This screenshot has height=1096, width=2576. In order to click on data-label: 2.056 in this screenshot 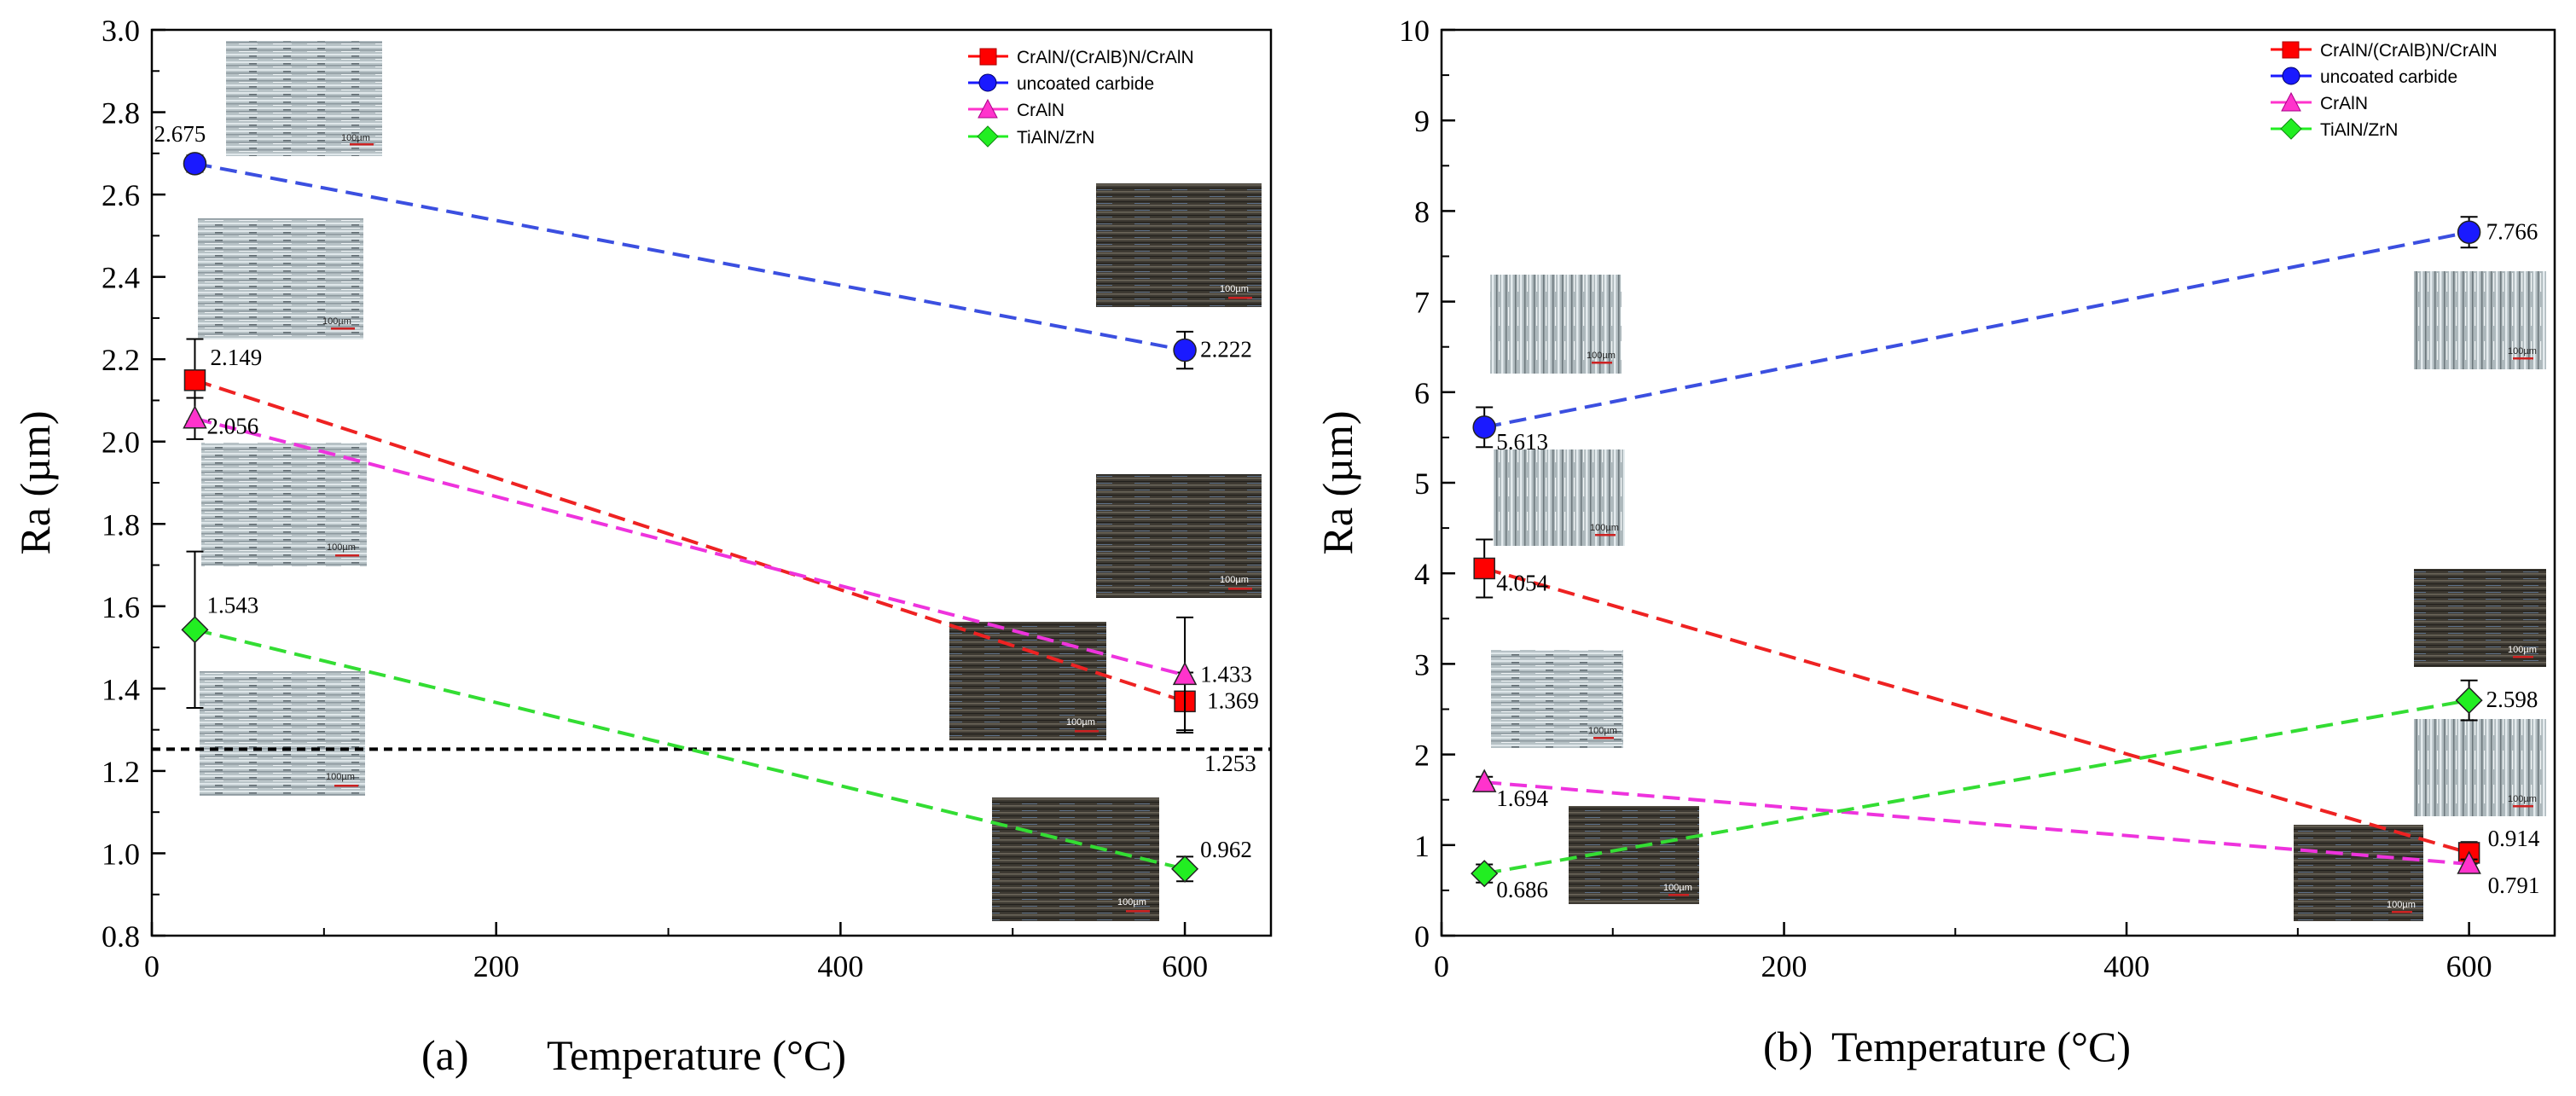, I will do `click(232, 427)`.